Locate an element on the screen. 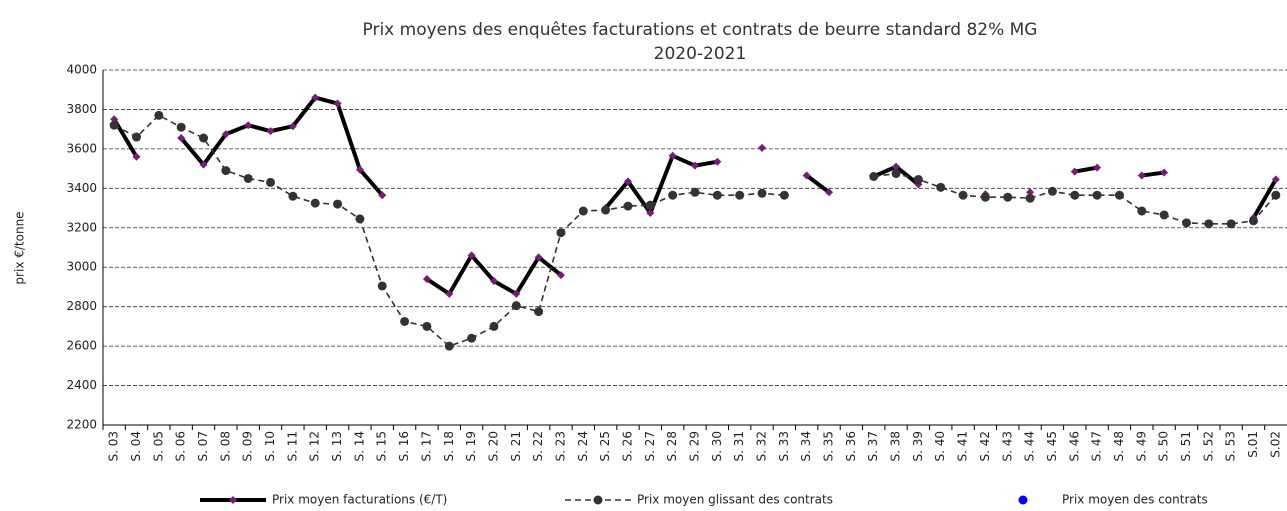 The image size is (1287, 511). x-tick-label: S. 03 is located at coordinates (114, 446).